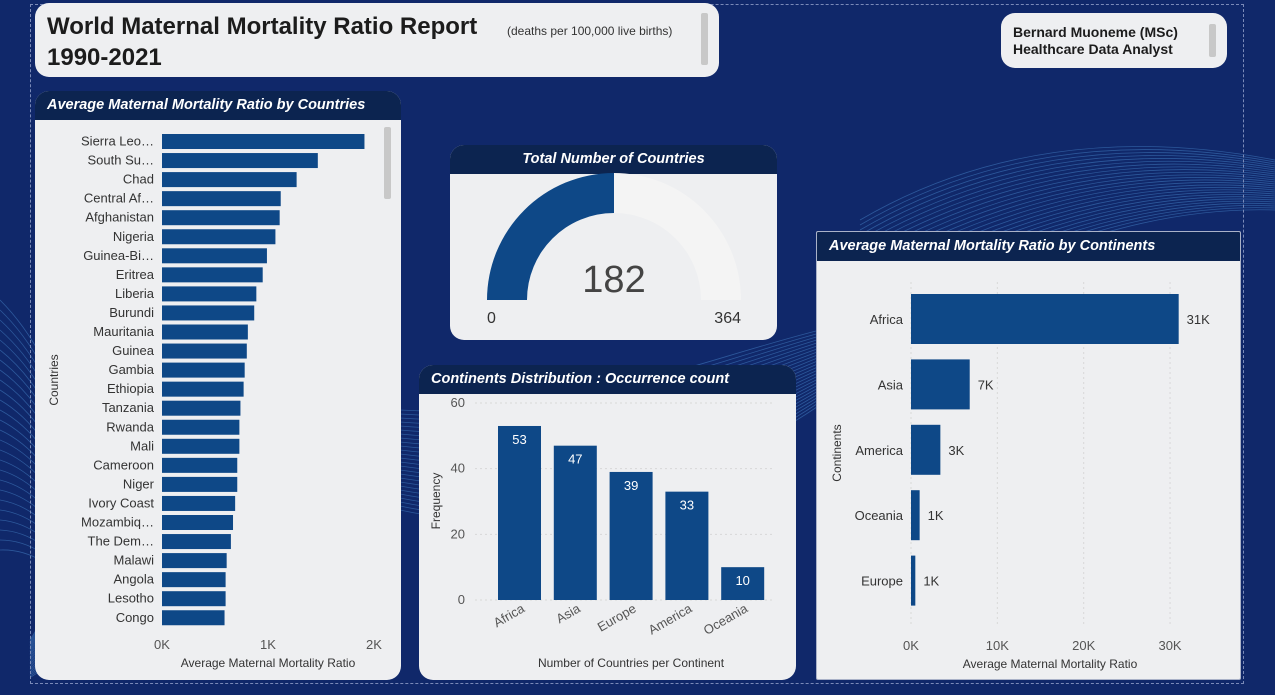 The height and width of the screenshot is (695, 1275). What do you see at coordinates (727, 318) in the screenshot?
I see `gauge-max-label: 364` at bounding box center [727, 318].